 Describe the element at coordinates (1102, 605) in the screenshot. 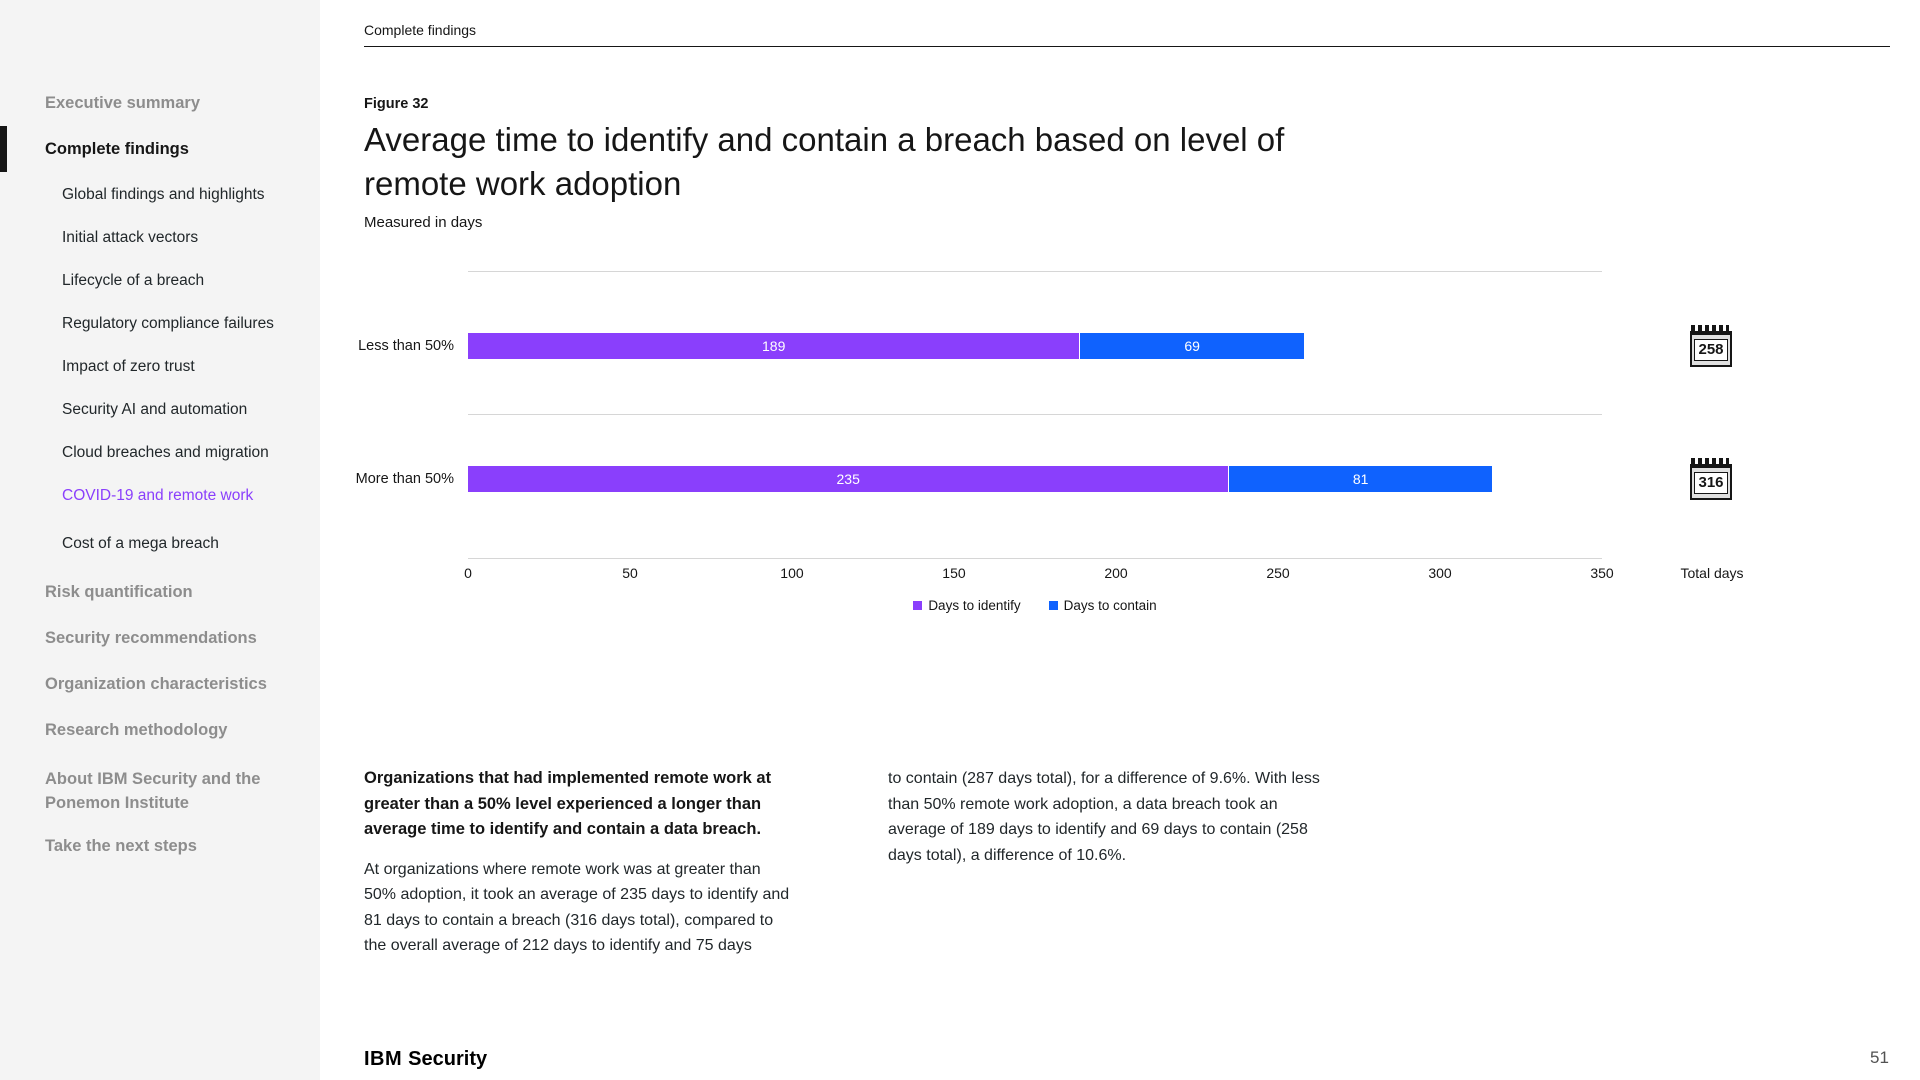

I see `legend-item-days-to-contain: Days to contain` at that location.